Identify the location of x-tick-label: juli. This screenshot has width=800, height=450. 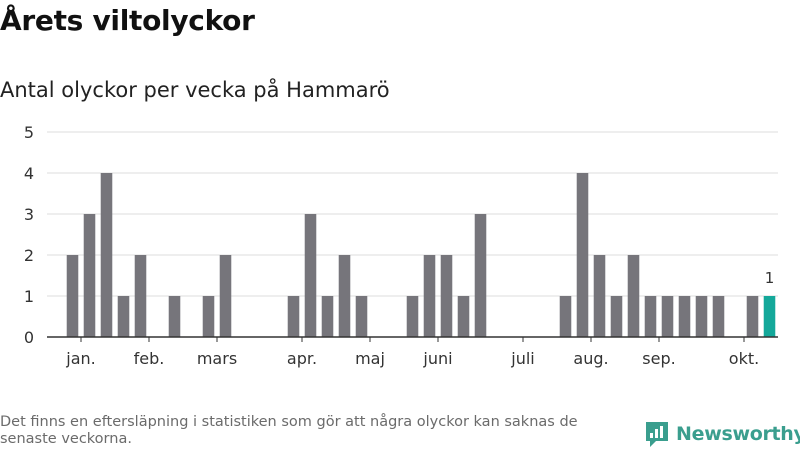
(522, 358).